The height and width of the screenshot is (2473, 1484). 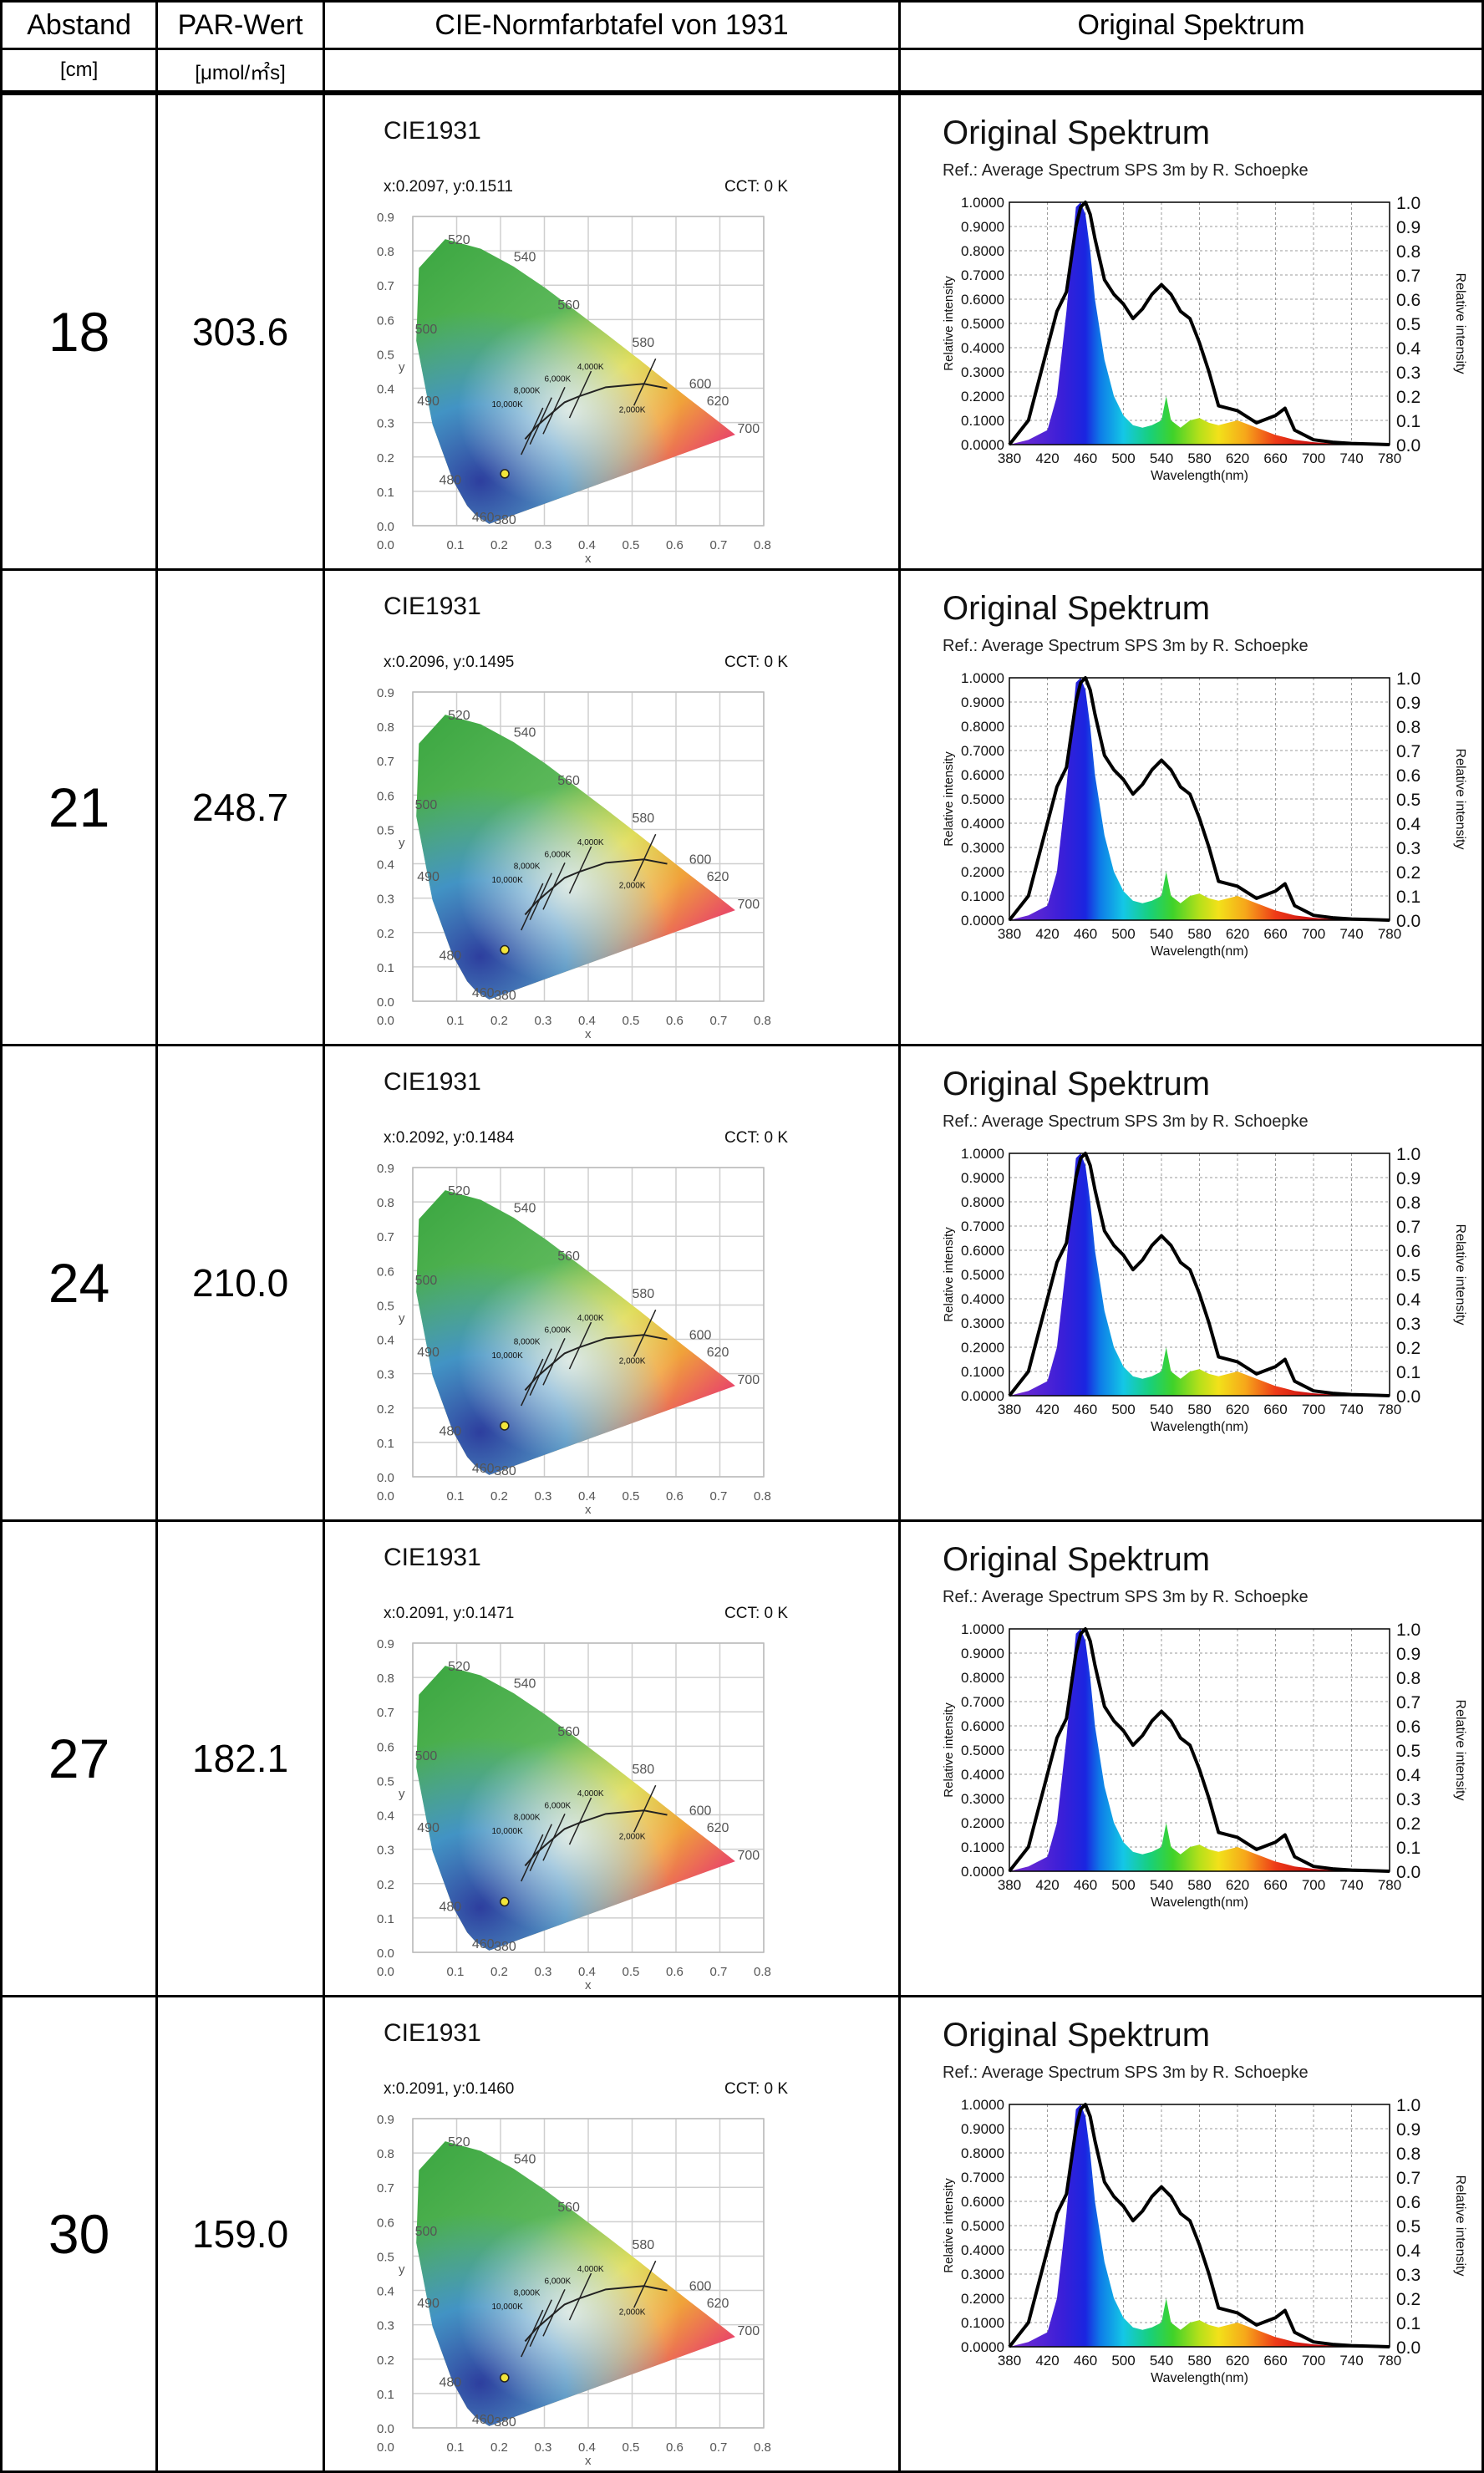 I want to click on header-par: PAR-Wert, so click(x=240, y=25).